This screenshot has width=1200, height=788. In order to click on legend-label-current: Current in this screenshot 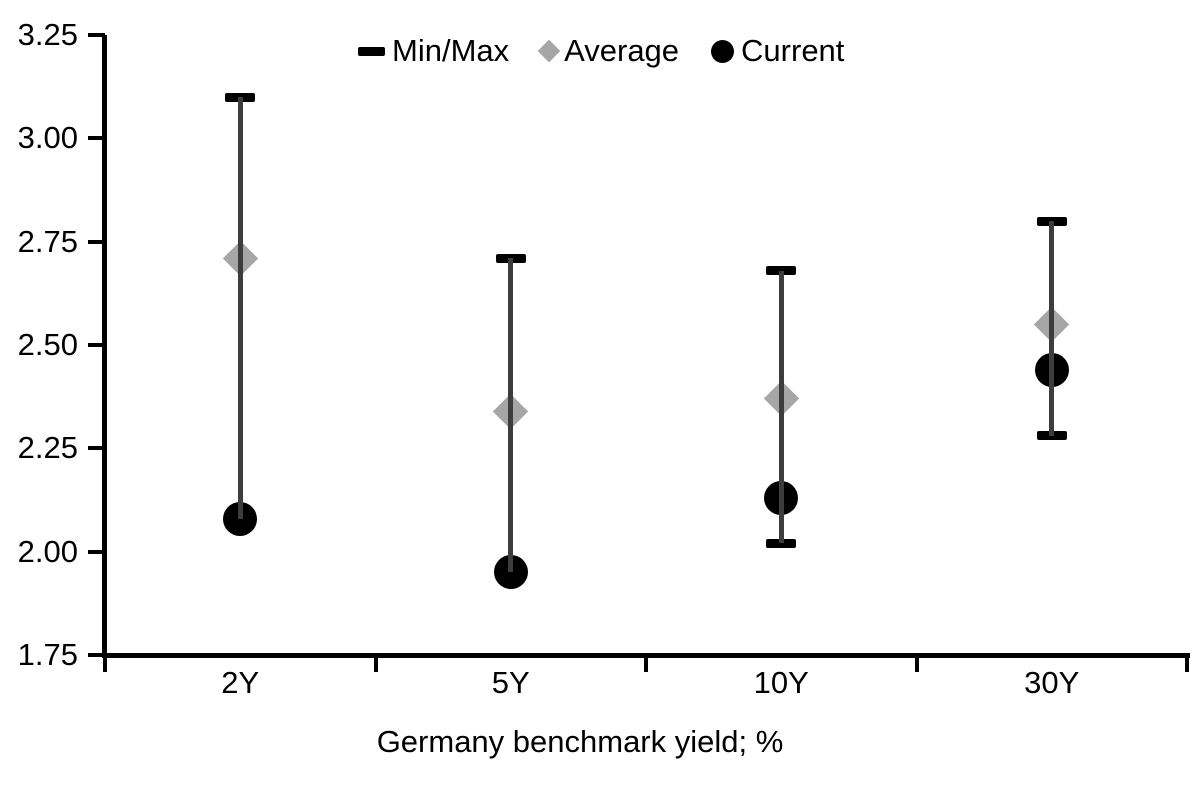, I will do `click(793, 50)`.